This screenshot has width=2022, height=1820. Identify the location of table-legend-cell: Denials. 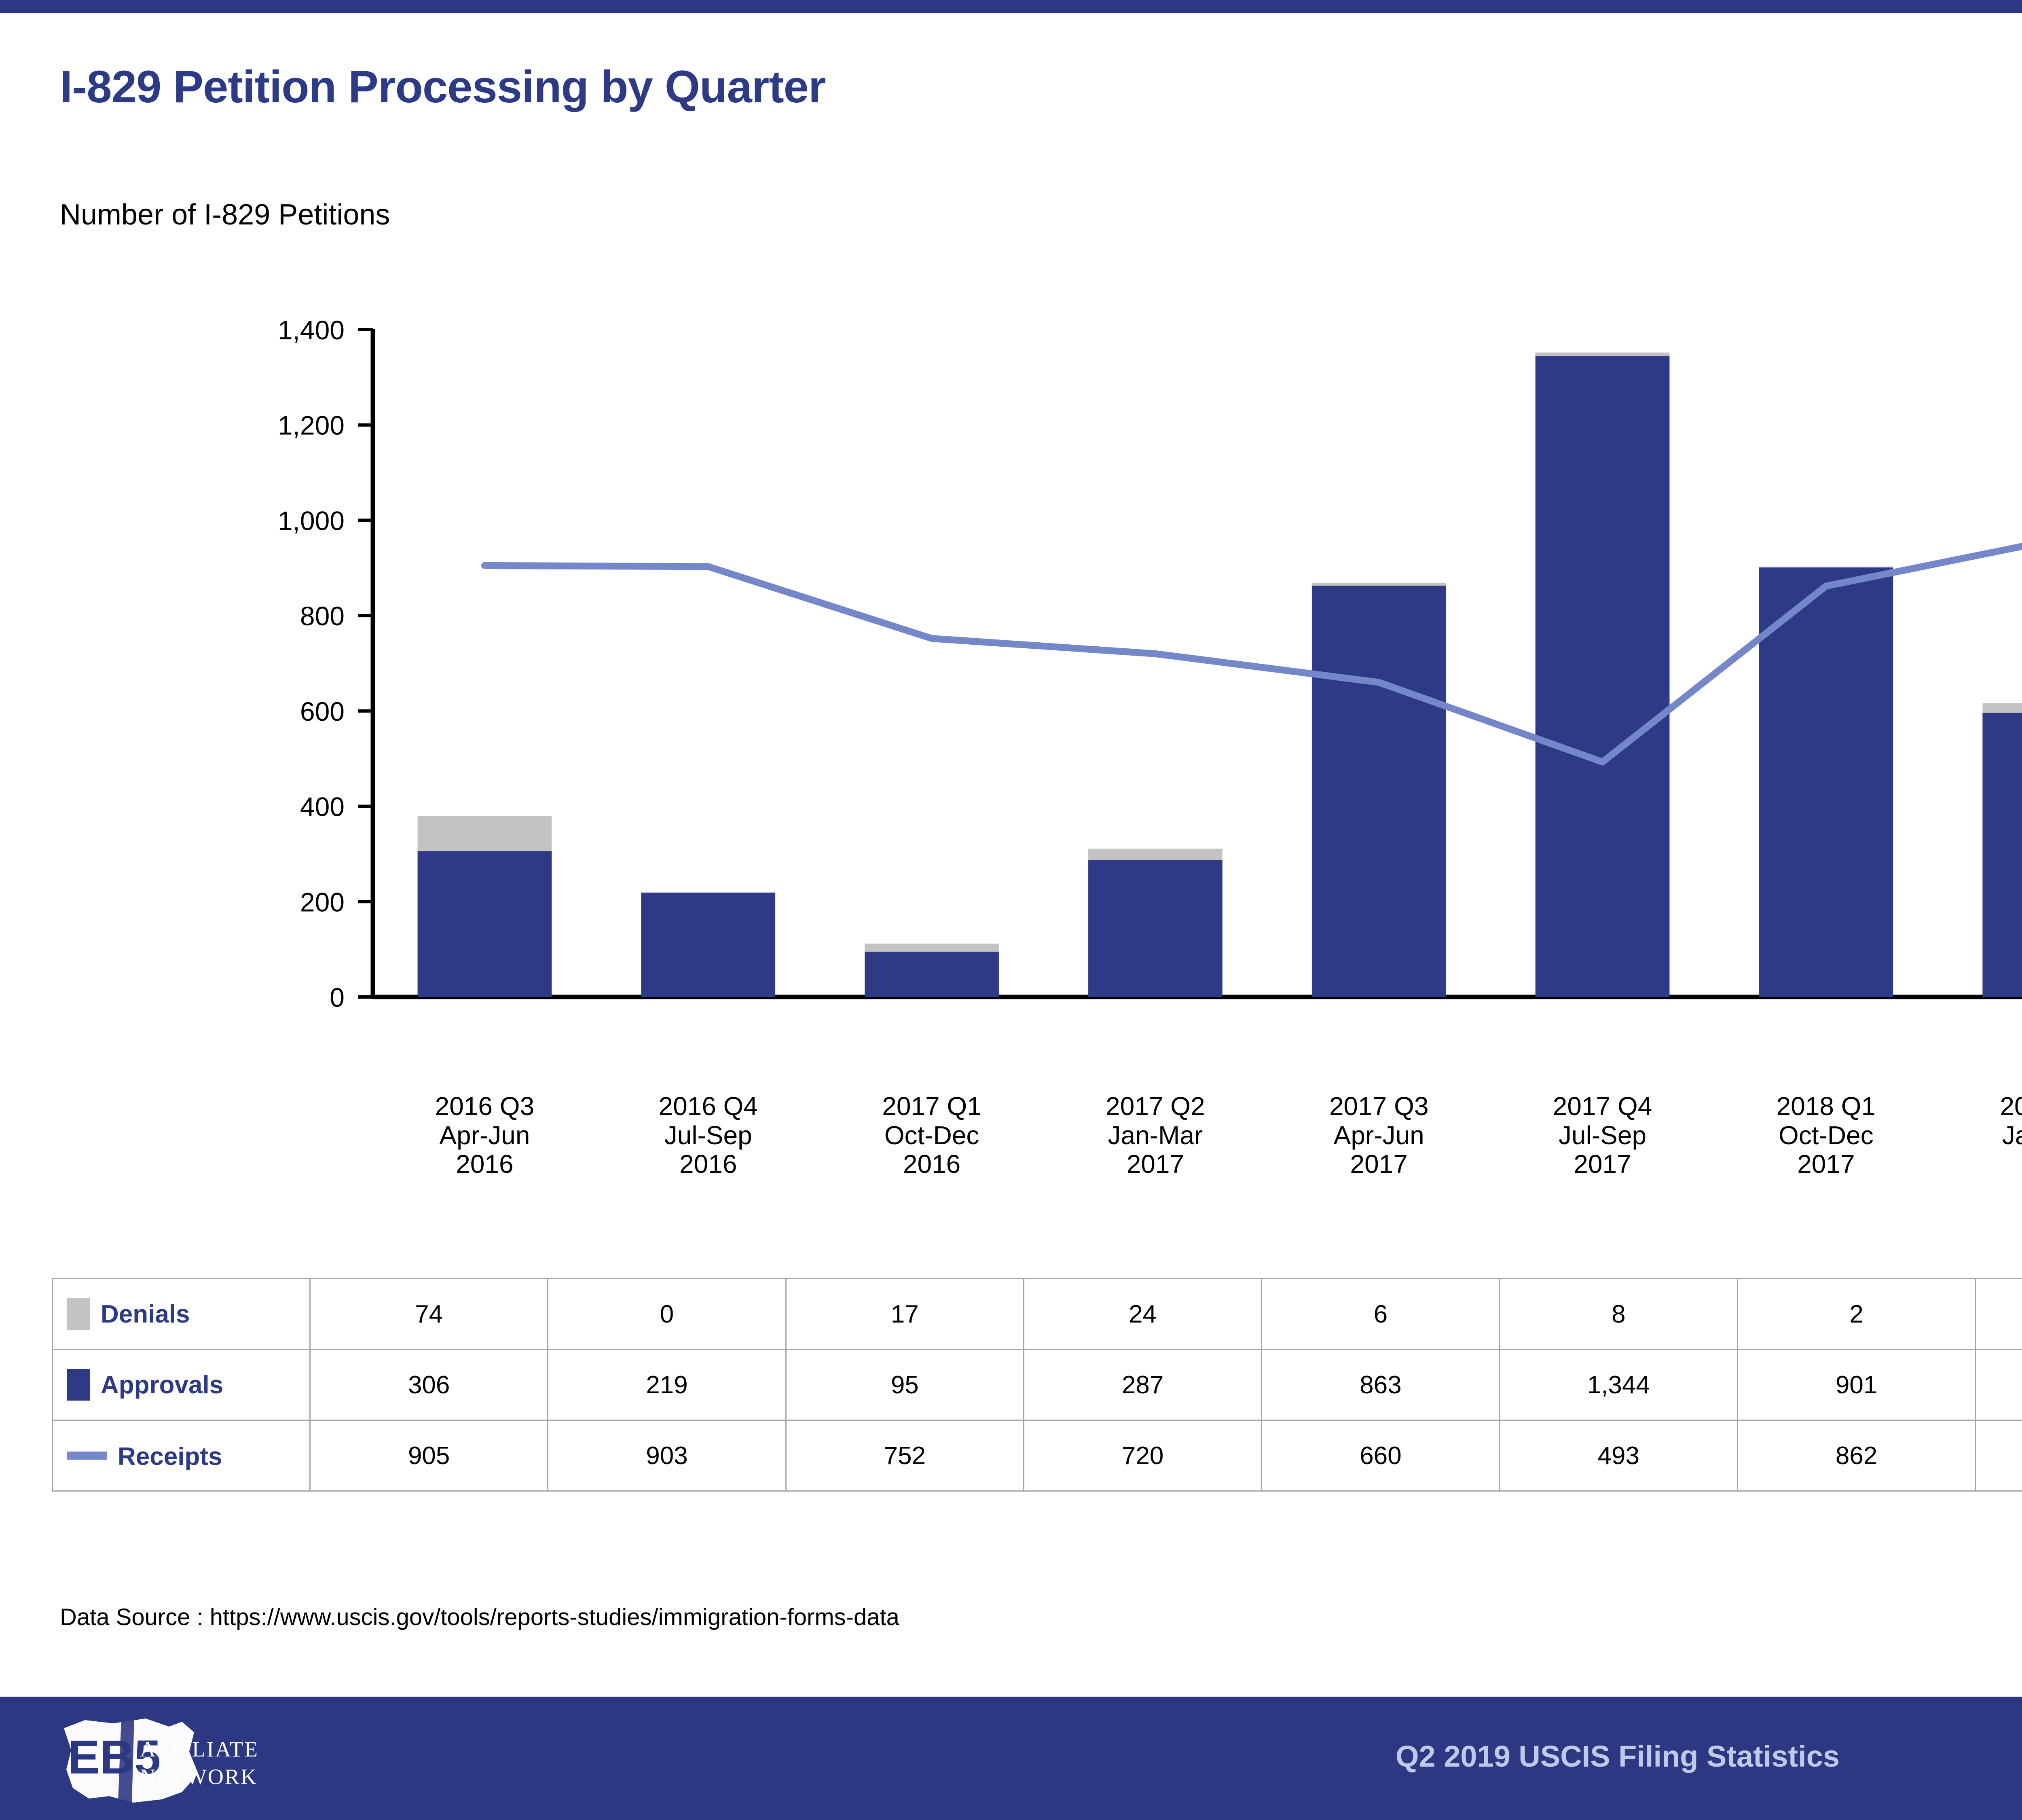
(181, 1314).